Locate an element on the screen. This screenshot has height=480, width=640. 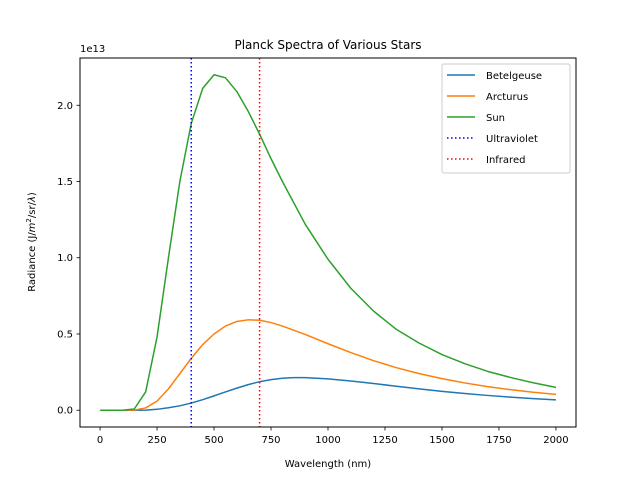
y-axis-label-part-5: λ is located at coordinates (32, 199).